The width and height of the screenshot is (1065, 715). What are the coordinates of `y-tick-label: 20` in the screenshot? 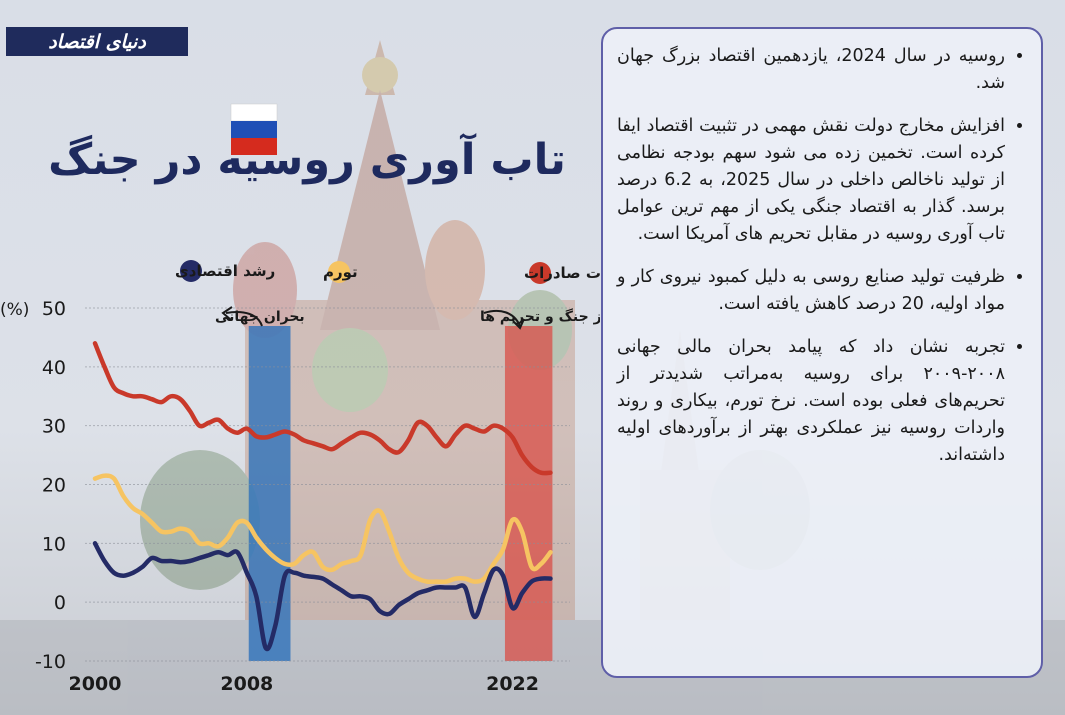 It's located at (54, 486).